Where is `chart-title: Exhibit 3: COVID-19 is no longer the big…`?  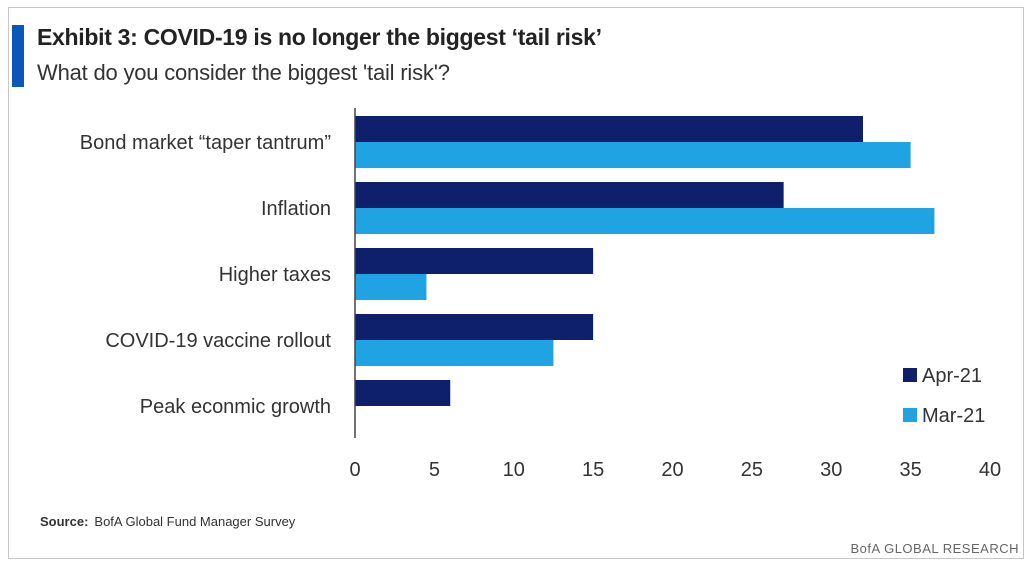
chart-title: Exhibit 3: COVID-19 is no longer the big… is located at coordinates (319, 37).